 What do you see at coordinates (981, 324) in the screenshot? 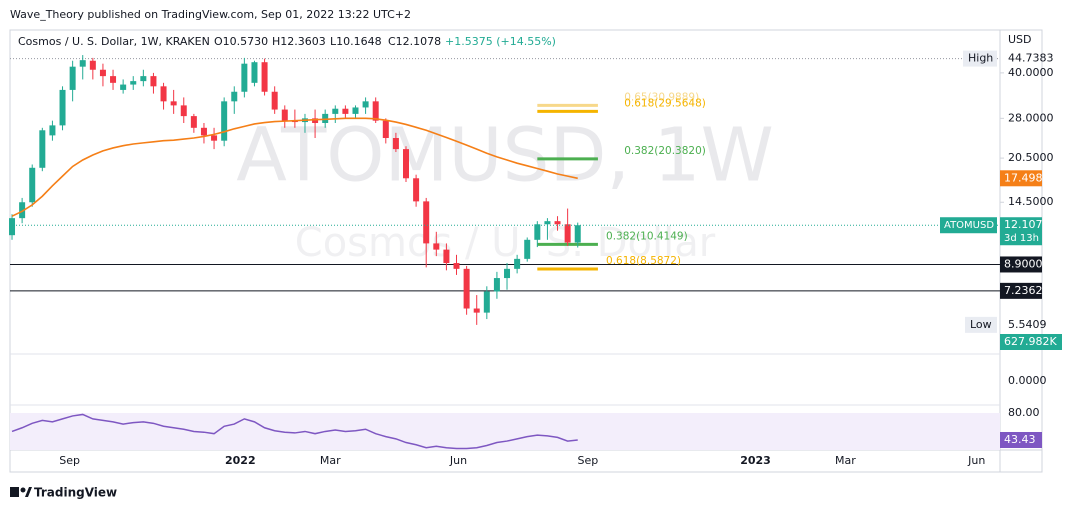
I see `low-tag-bg` at bounding box center [981, 324].